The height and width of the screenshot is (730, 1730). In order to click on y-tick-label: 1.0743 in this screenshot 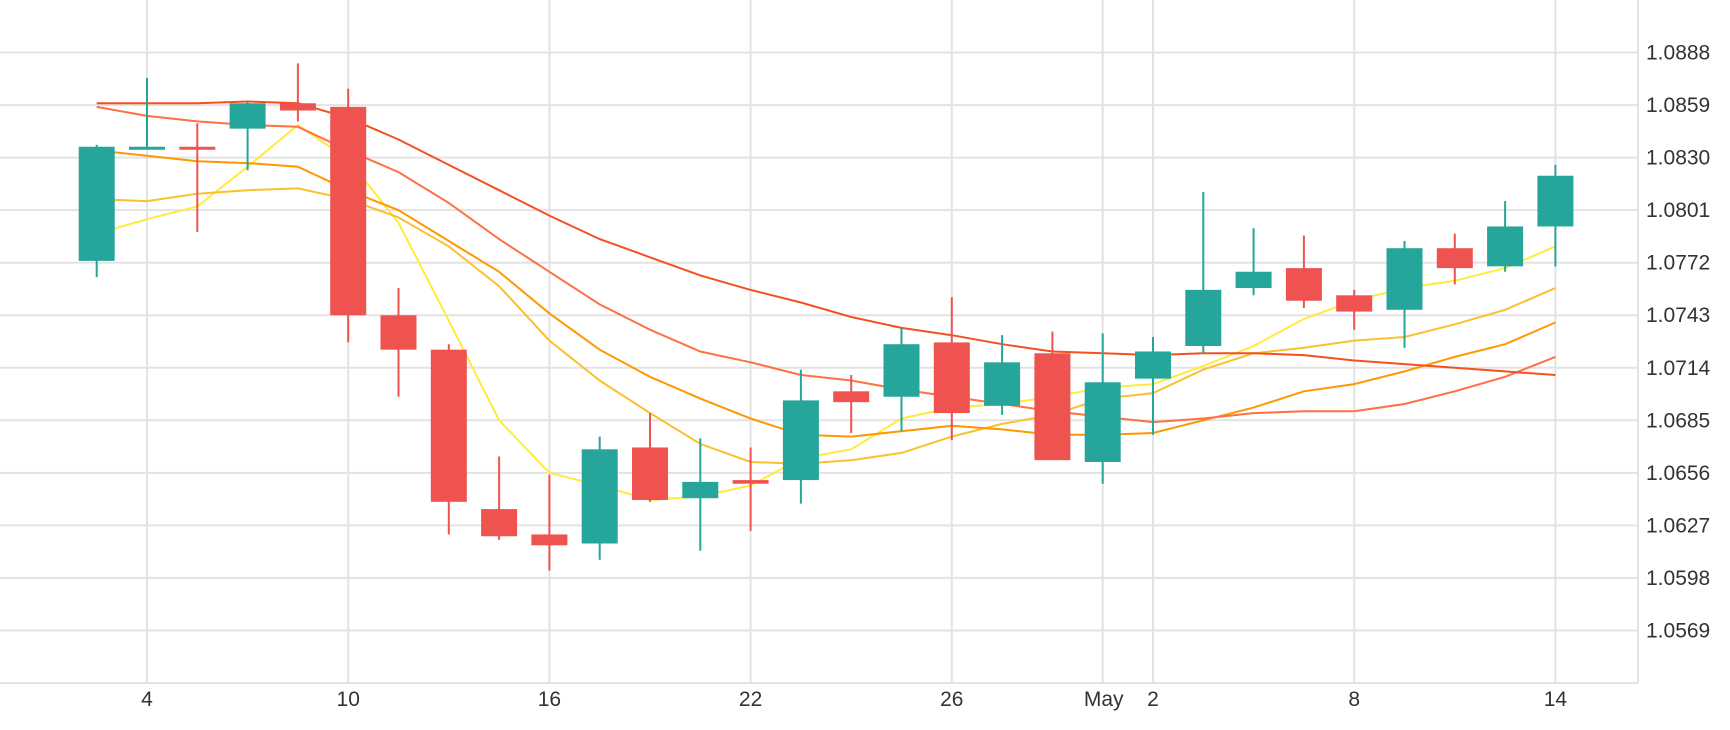, I will do `click(1678, 315)`.